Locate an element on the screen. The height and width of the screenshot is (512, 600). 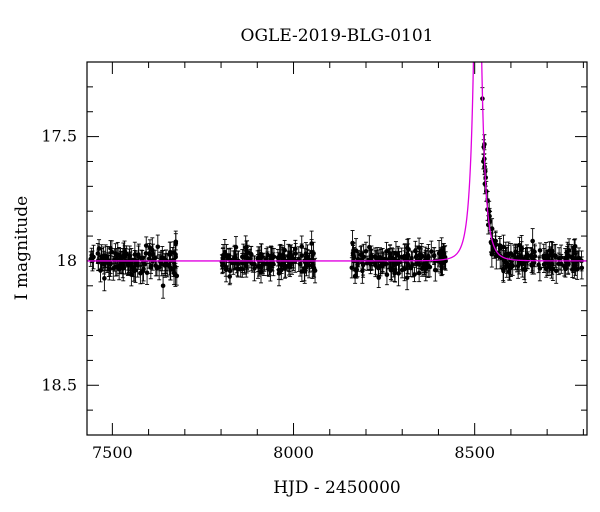
x-axis-label: HJD - 2450000 is located at coordinates (337, 488).